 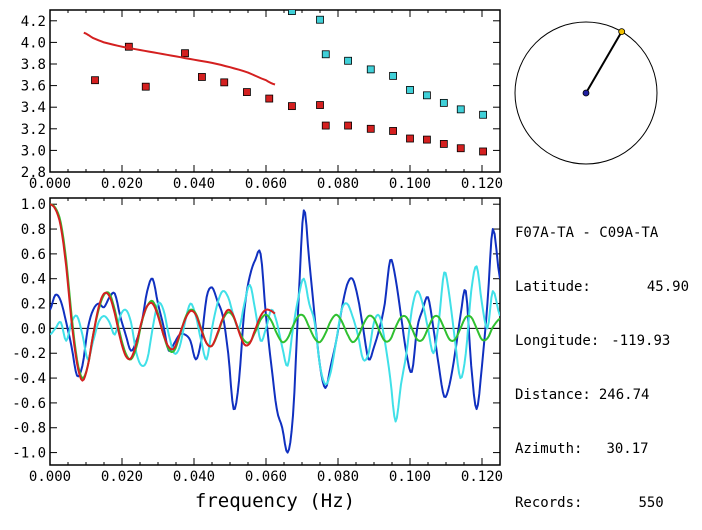 What do you see at coordinates (587, 233) in the screenshot?
I see `station-pair: F07A-TA - C09A-TA` at bounding box center [587, 233].